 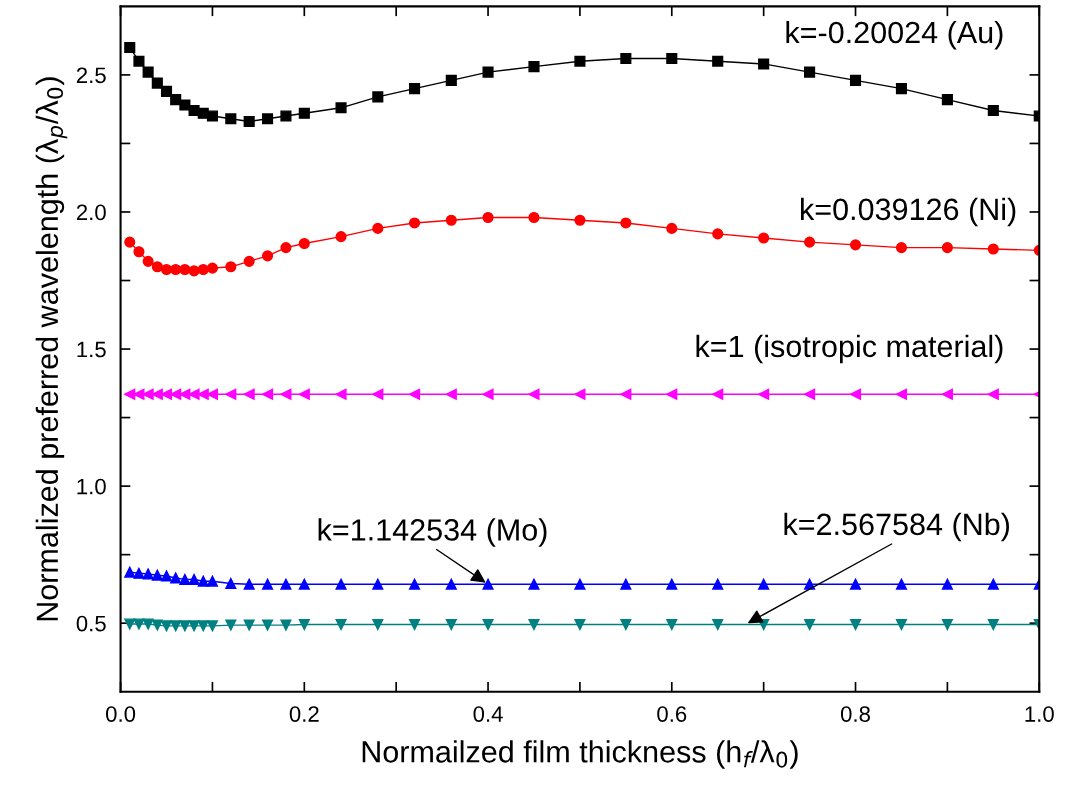 I want to click on annotation: k=-0.20024 (Au), so click(x=894, y=35).